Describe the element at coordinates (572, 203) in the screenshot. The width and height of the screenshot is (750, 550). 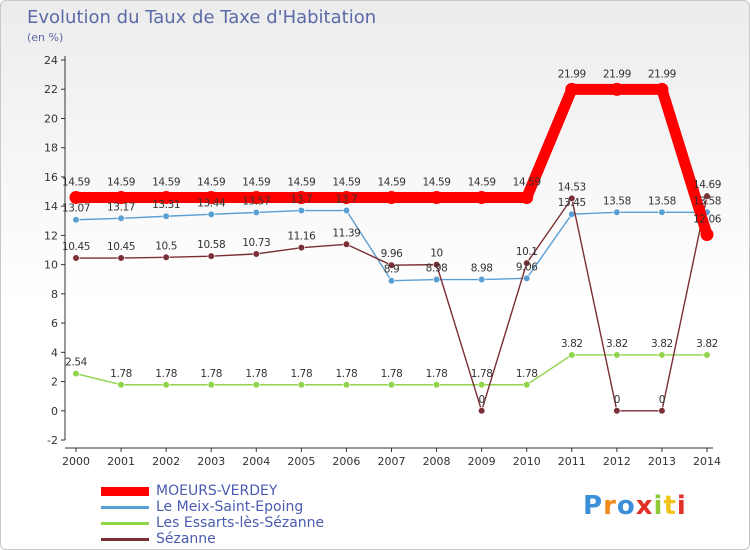
I see `data-label: 13.45` at that location.